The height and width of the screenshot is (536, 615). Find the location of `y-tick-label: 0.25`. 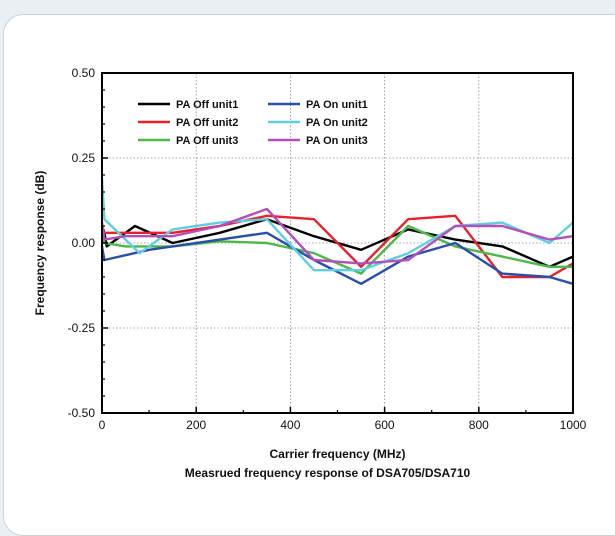

y-tick-label: 0.25 is located at coordinates (84, 158).